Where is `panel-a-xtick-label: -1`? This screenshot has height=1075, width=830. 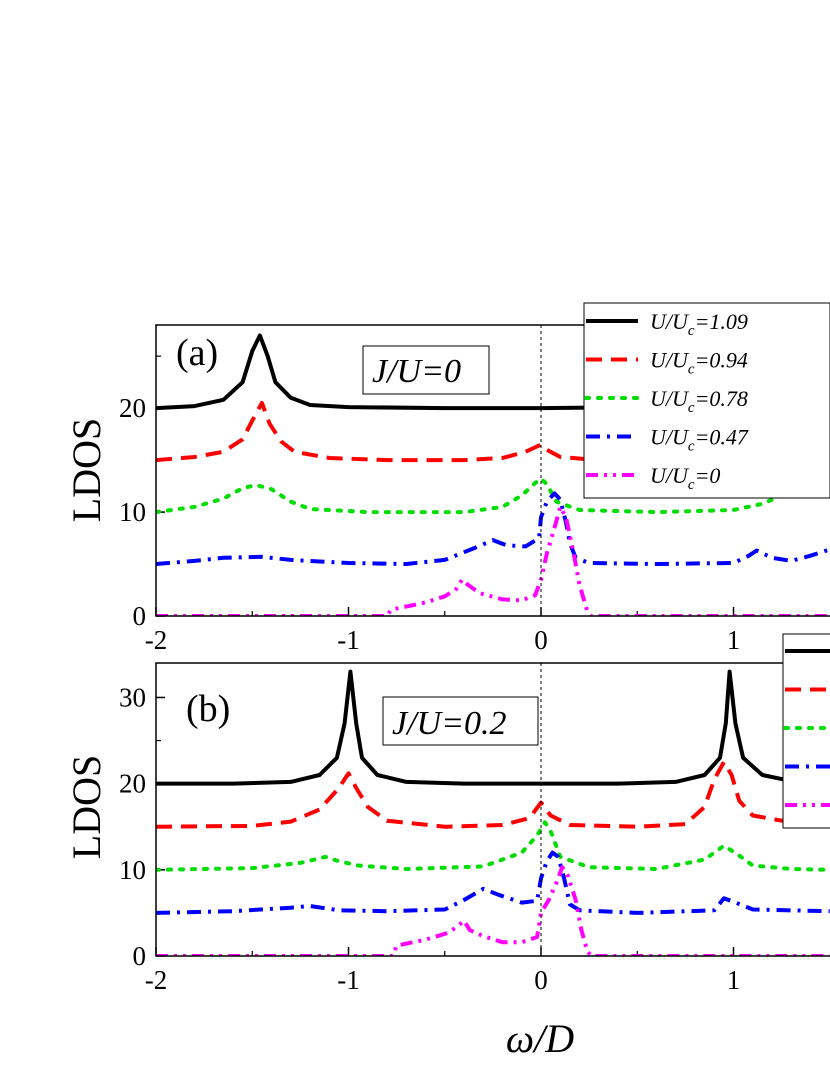
panel-a-xtick-label: -1 is located at coordinates (348, 640).